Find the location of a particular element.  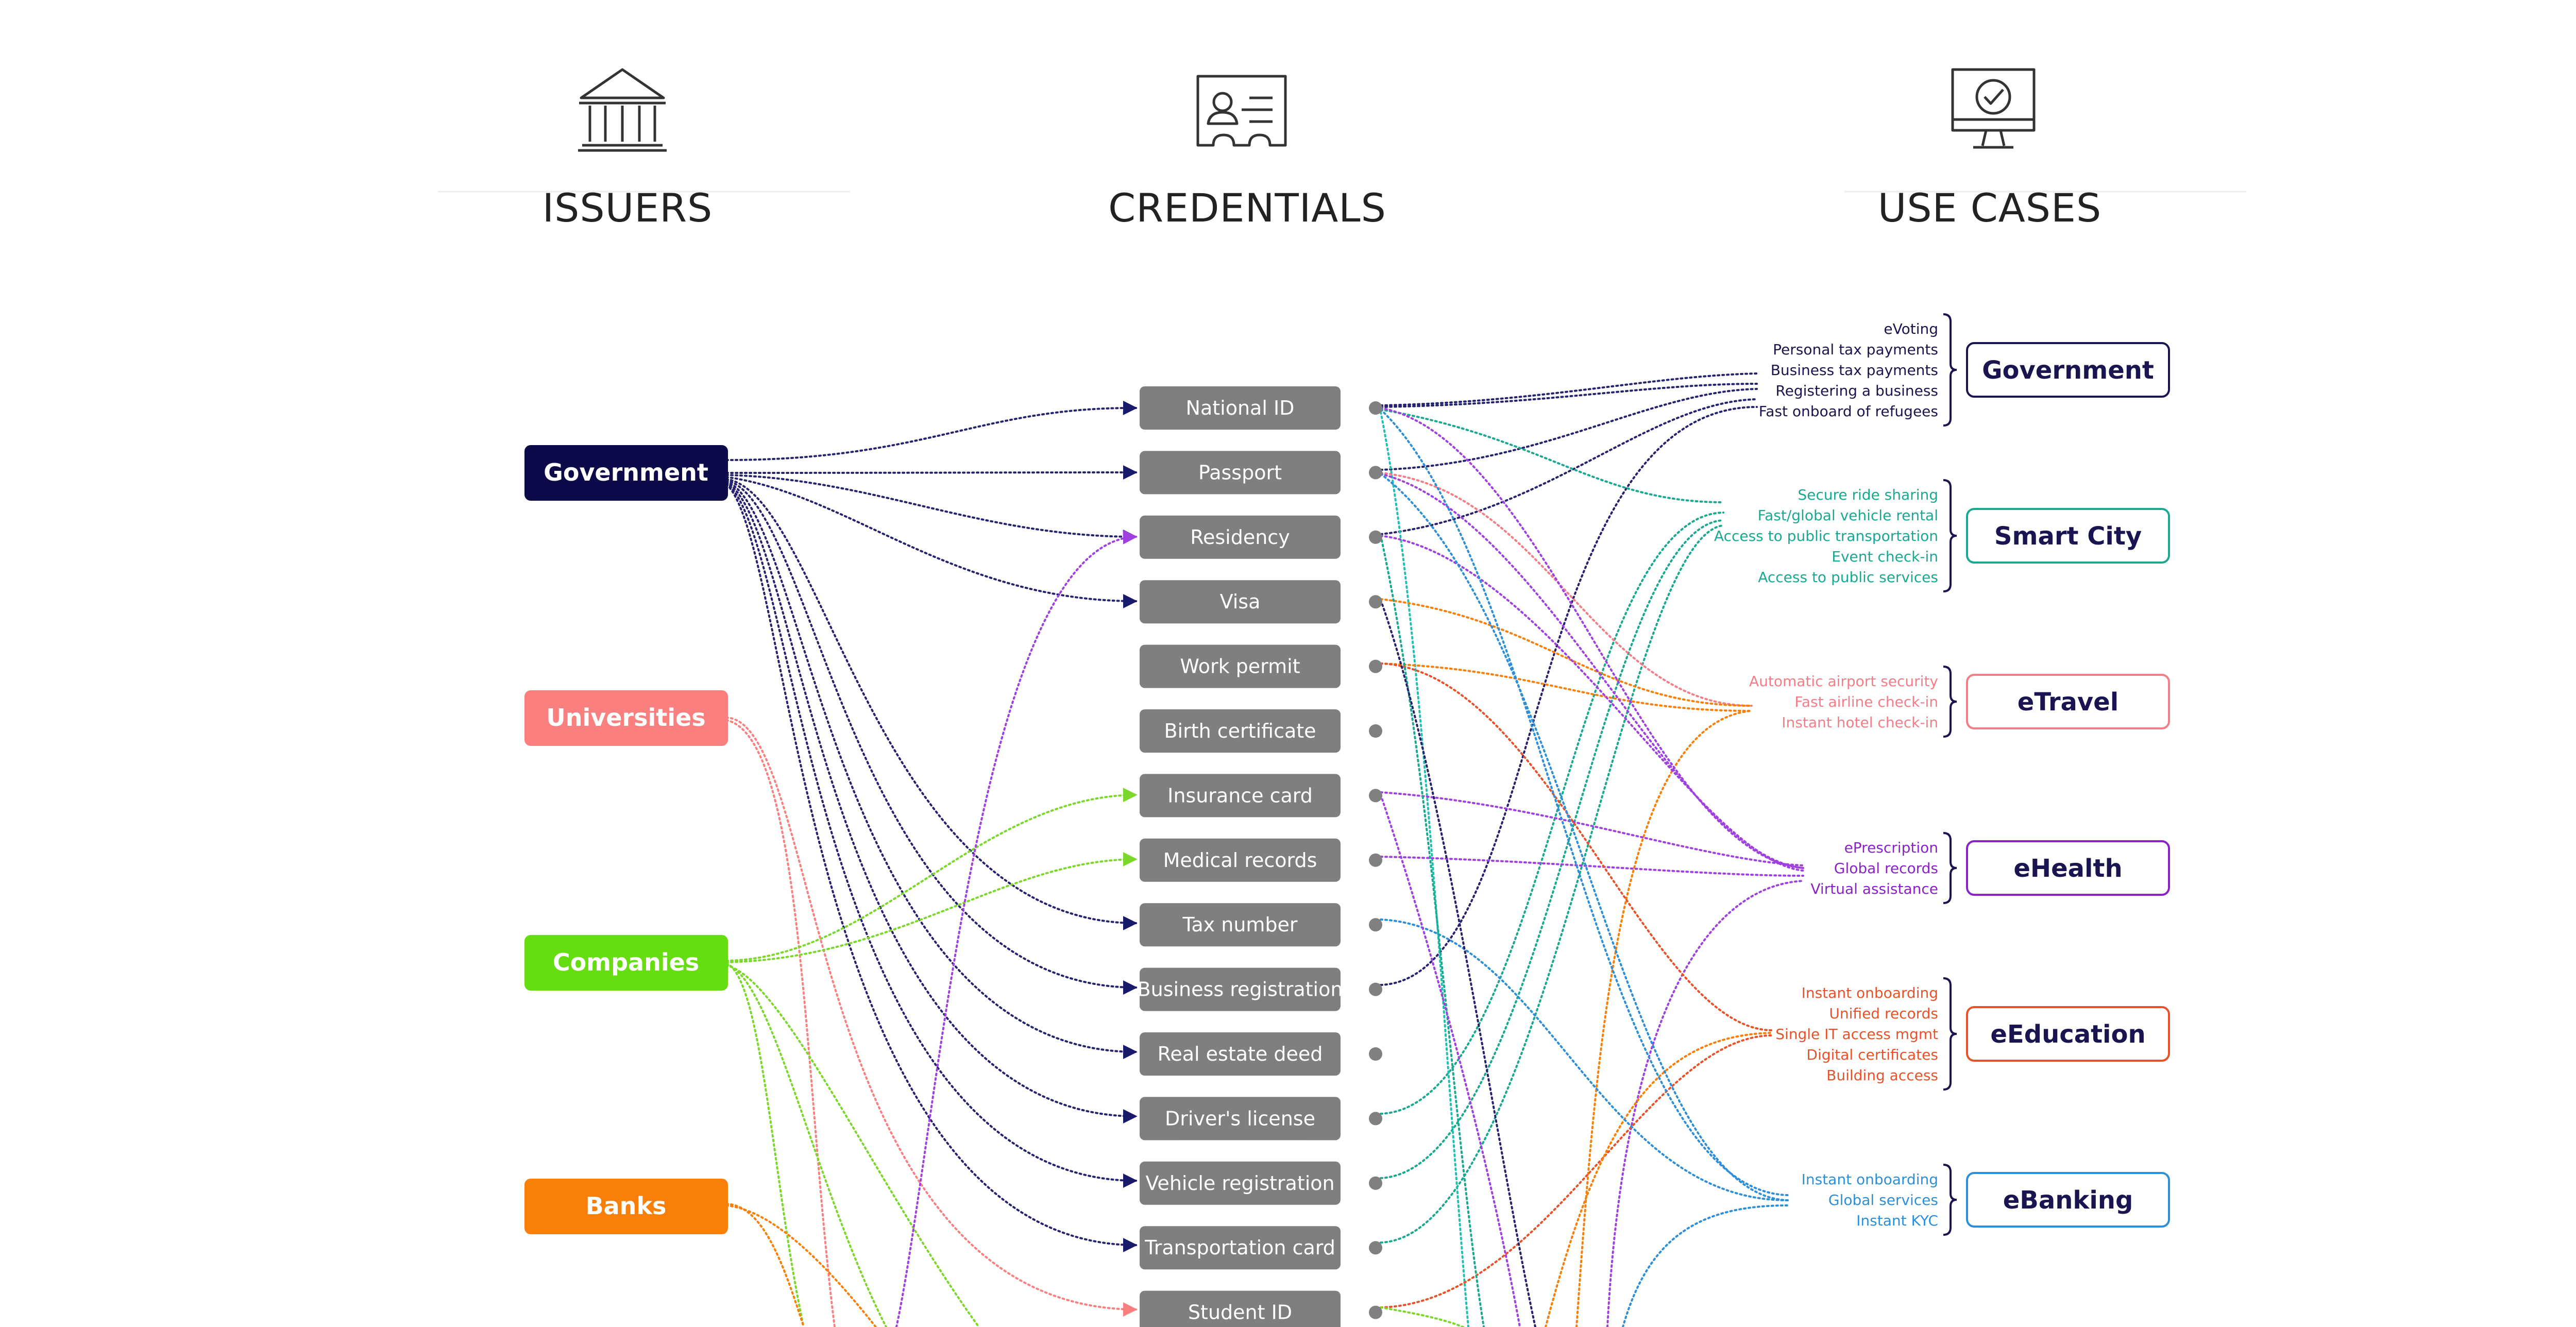

issuer-companies: Companies is located at coordinates (626, 963).